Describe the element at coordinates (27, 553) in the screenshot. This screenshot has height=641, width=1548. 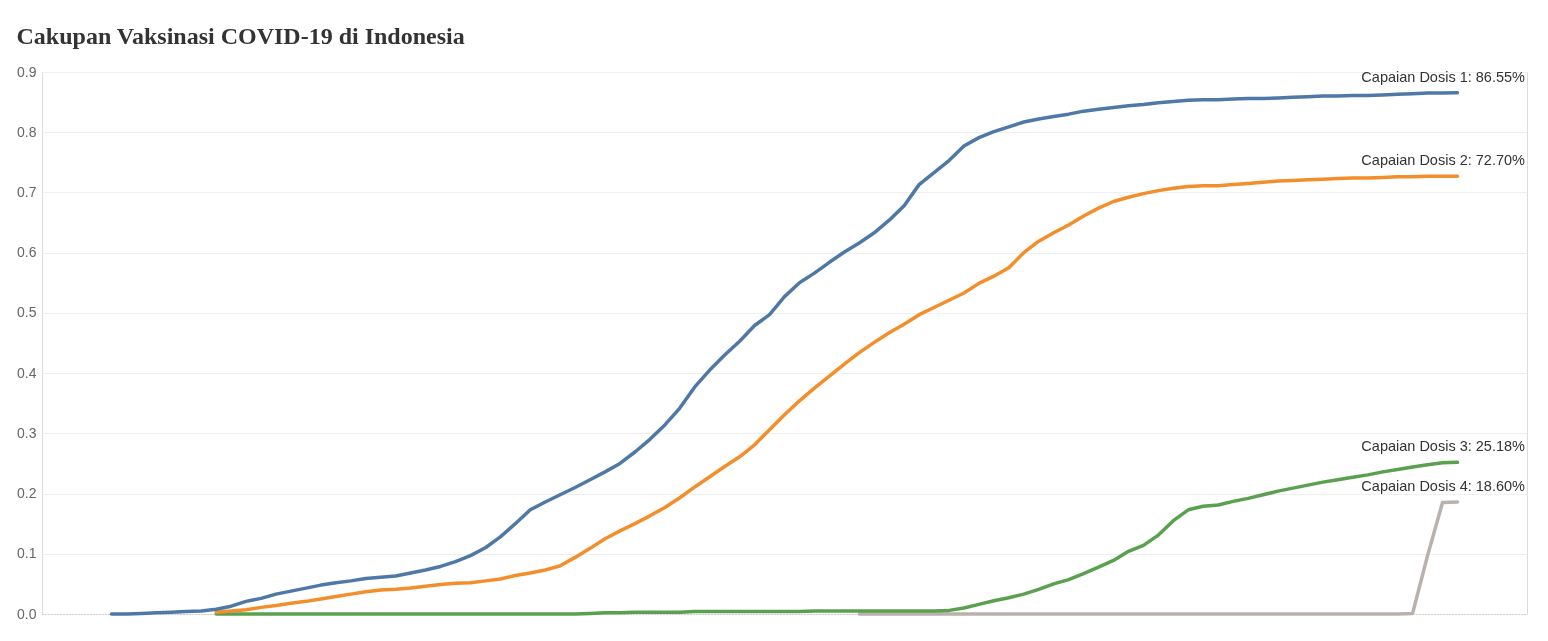
I see `y-tick-label: 0.1` at that location.